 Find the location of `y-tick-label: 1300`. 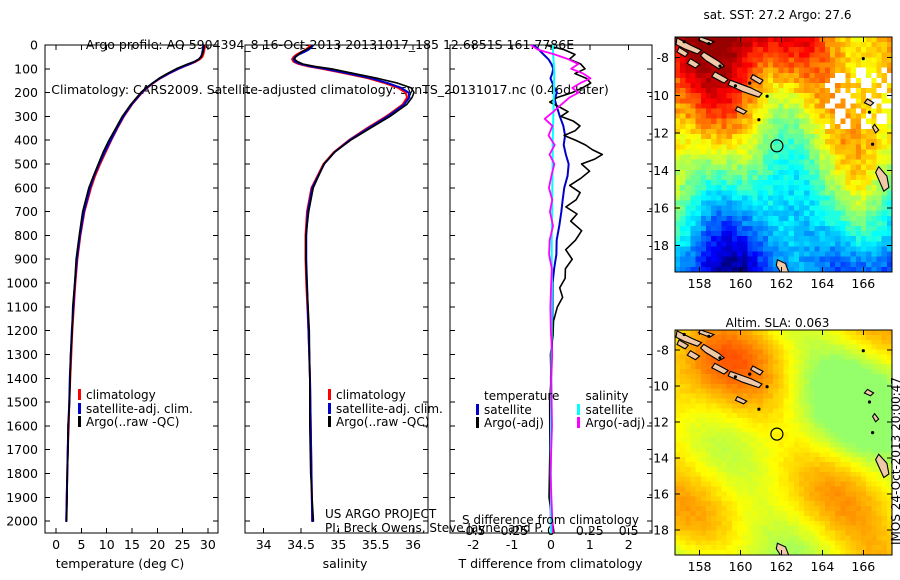

y-tick-label: 1300 is located at coordinates (22, 354).